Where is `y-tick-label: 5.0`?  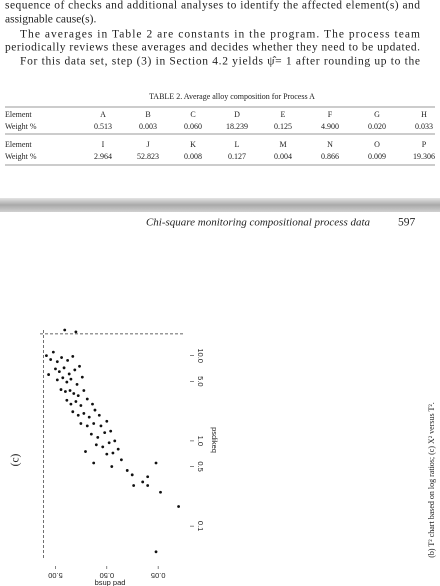 y-tick-label: 5.0 is located at coordinates (200, 381).